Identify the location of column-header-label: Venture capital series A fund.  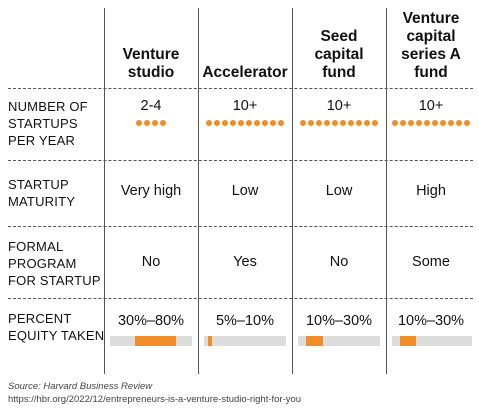
(431, 45).